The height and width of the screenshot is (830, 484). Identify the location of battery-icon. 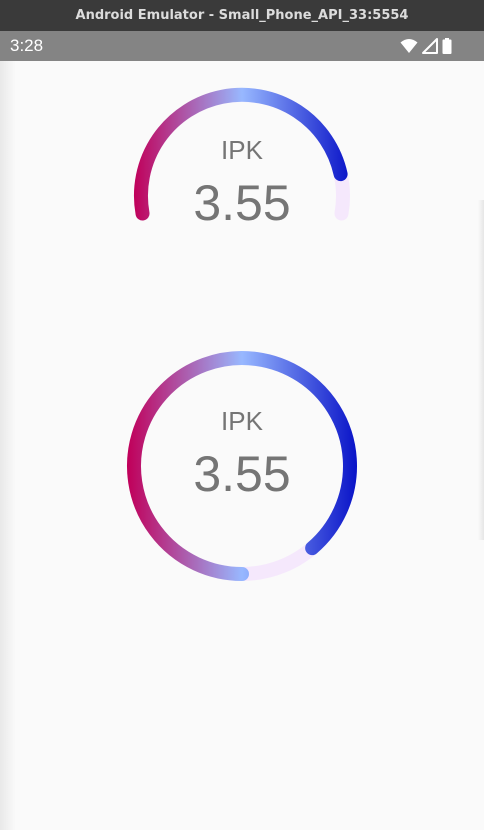
(447, 46).